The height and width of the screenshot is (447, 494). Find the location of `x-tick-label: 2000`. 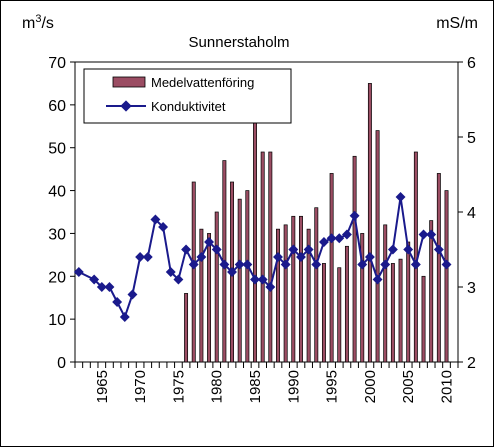

x-tick-label: 2000 is located at coordinates (370, 386).